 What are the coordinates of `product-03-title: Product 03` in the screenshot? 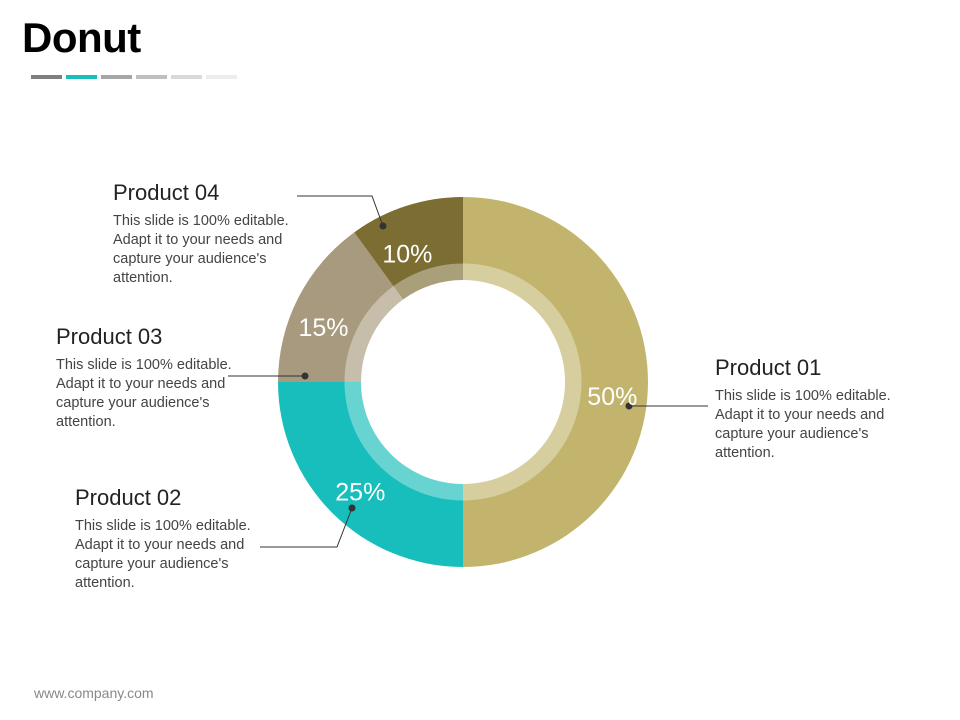 It's located at (109, 336).